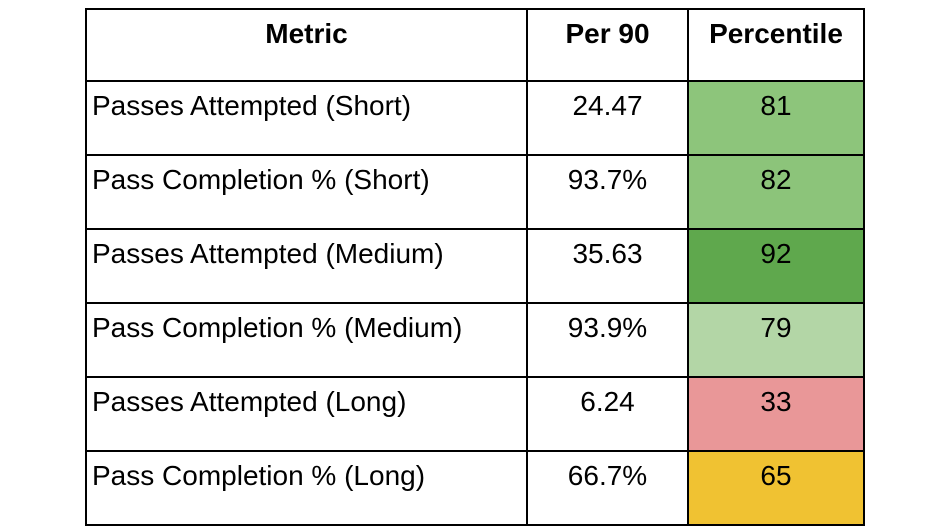 The height and width of the screenshot is (532, 945). What do you see at coordinates (607, 192) in the screenshot?
I see `per90-cell: 93.7%` at bounding box center [607, 192].